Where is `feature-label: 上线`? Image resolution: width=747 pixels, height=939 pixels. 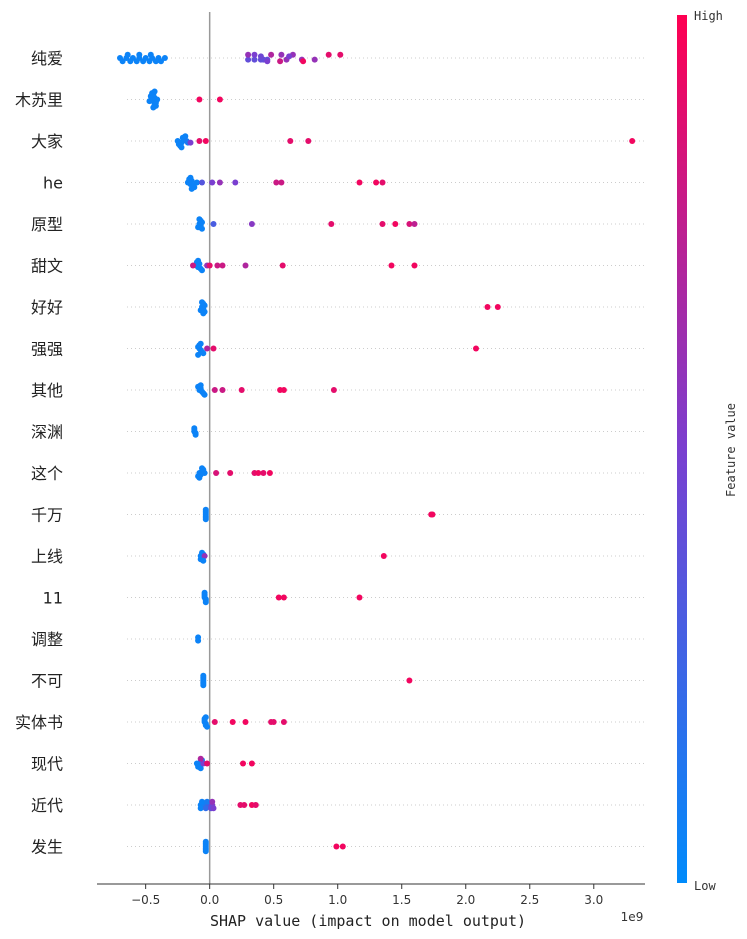
feature-label: 上线 is located at coordinates (47, 556).